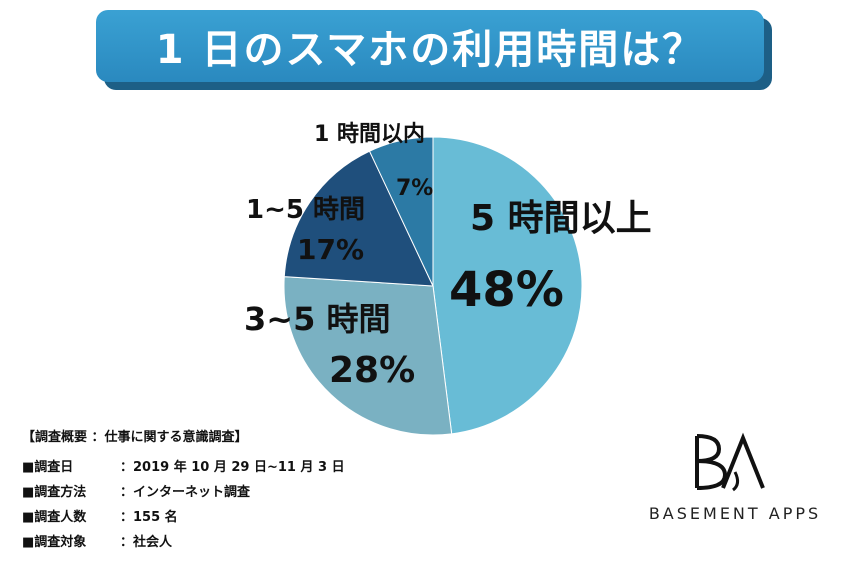 The image size is (868, 585). What do you see at coordinates (330, 250) in the screenshot?
I see `slice-value-1-5h: 17%` at bounding box center [330, 250].